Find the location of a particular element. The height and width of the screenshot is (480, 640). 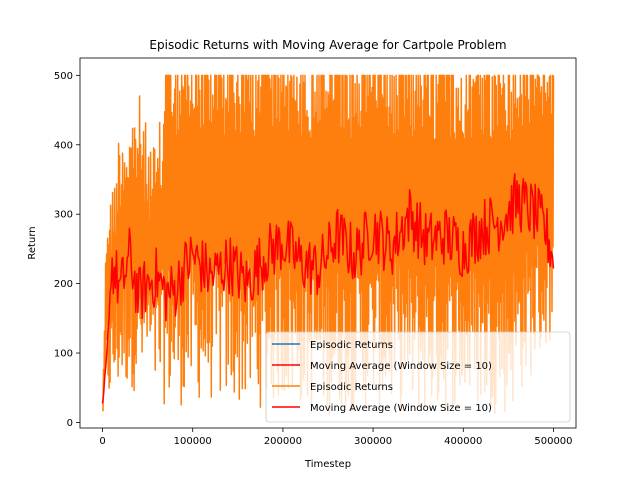

legend-box is located at coordinates (418, 377).